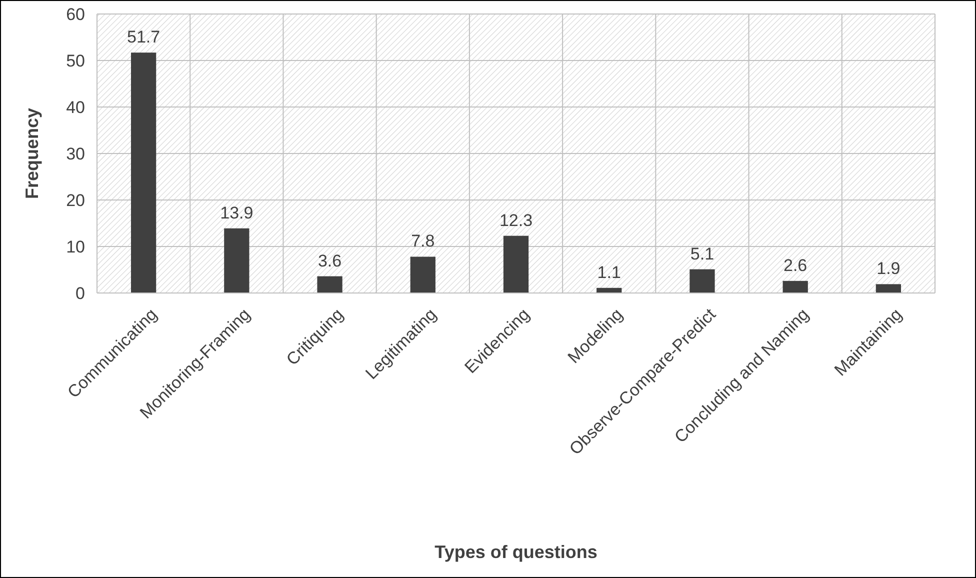 The height and width of the screenshot is (578, 976). I want to click on y-tick-label: 50, so click(75, 60).